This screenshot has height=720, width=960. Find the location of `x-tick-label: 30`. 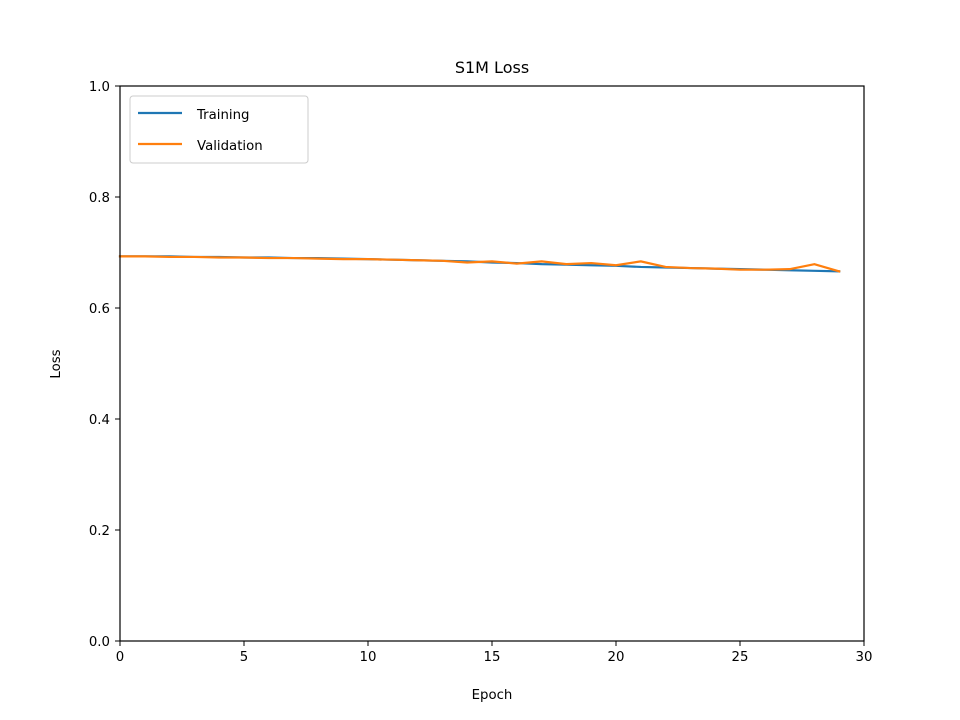

x-tick-label: 30 is located at coordinates (864, 657).